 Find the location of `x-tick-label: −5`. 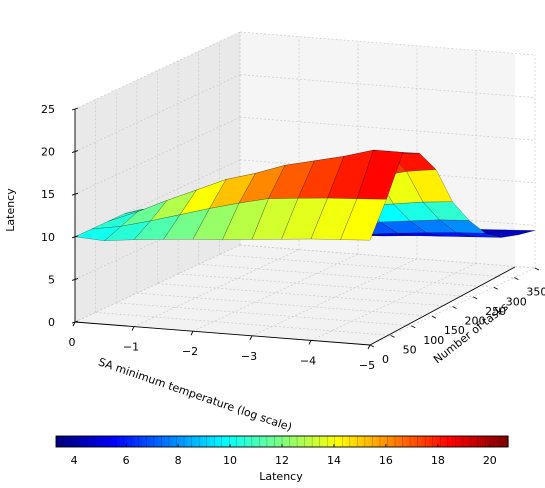

x-tick-label: −5 is located at coordinates (367, 365).